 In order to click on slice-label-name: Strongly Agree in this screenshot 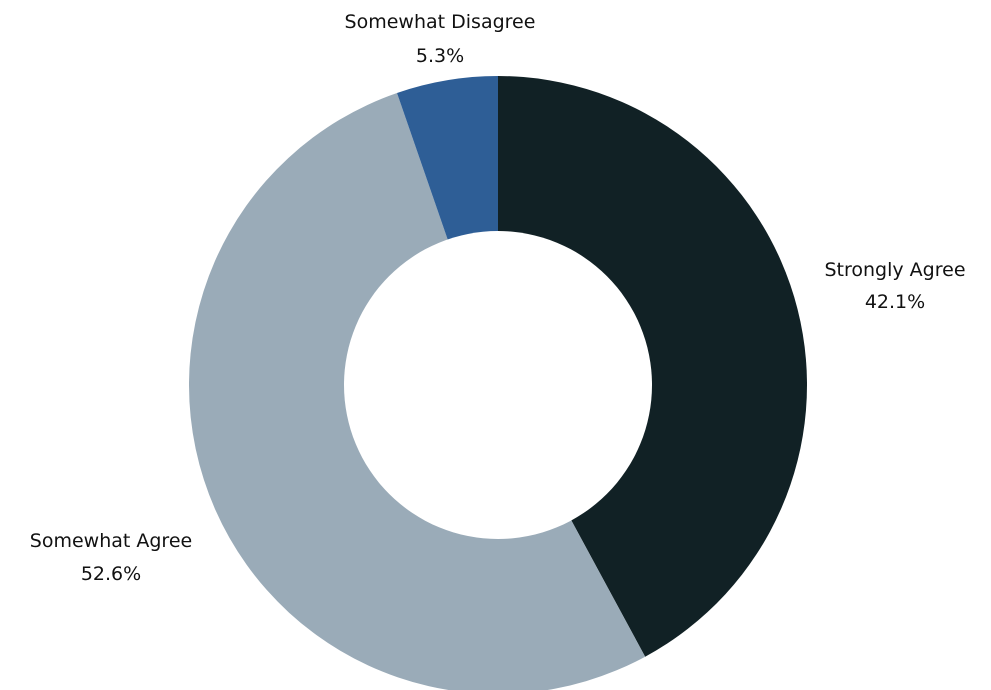, I will do `click(894, 270)`.